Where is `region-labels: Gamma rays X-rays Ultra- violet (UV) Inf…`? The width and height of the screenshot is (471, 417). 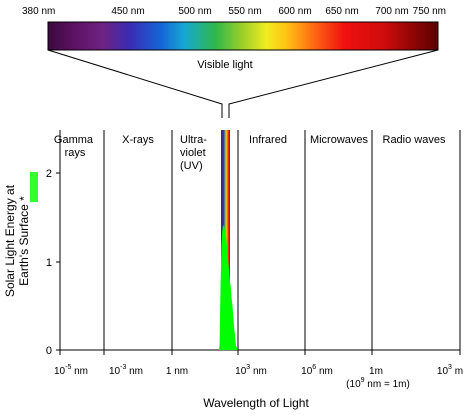
region-labels: Gamma rays X-rays Ultra- violet (UV) Inf… is located at coordinates (250, 153).